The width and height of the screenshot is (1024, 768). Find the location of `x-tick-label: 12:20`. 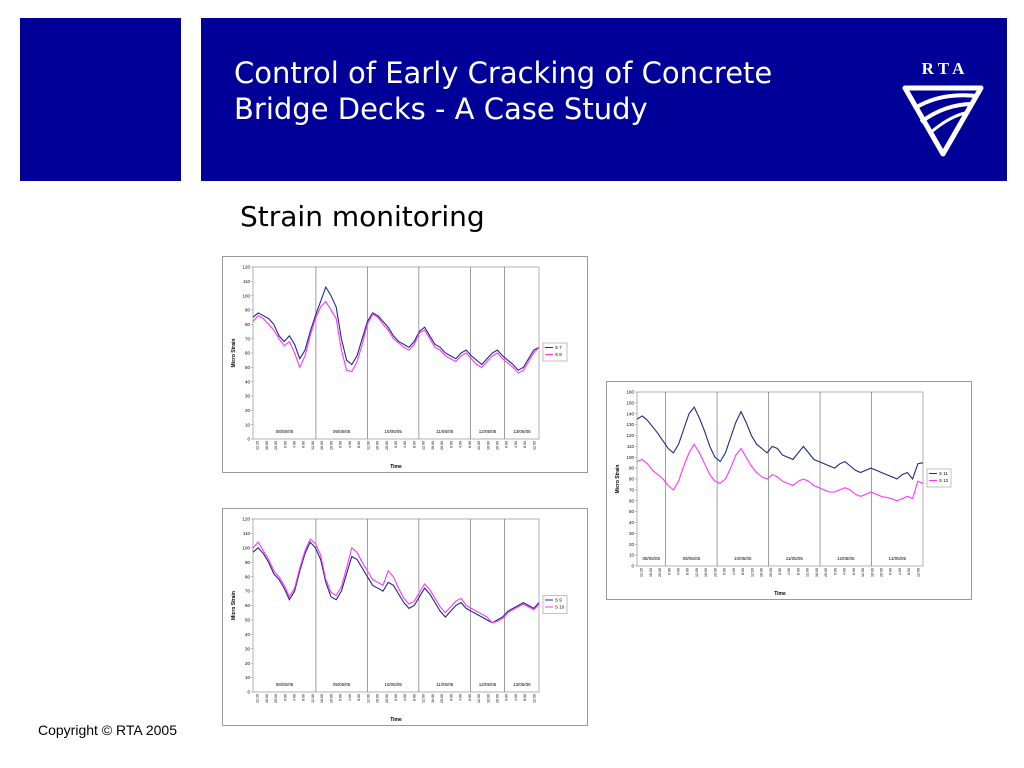

x-tick-label: 12:20 is located at coordinates (258, 698).